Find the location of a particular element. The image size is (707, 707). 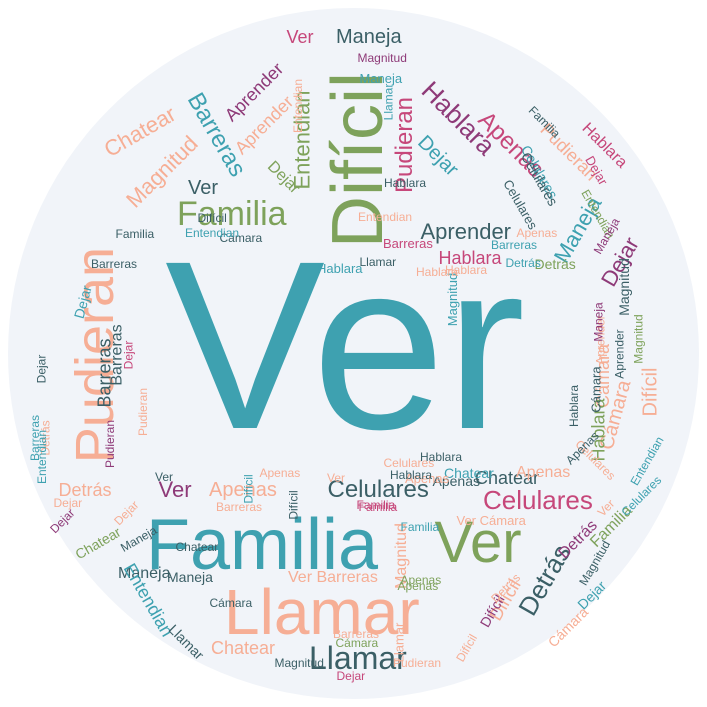

word-manej-: Manejа is located at coordinates (144, 573).